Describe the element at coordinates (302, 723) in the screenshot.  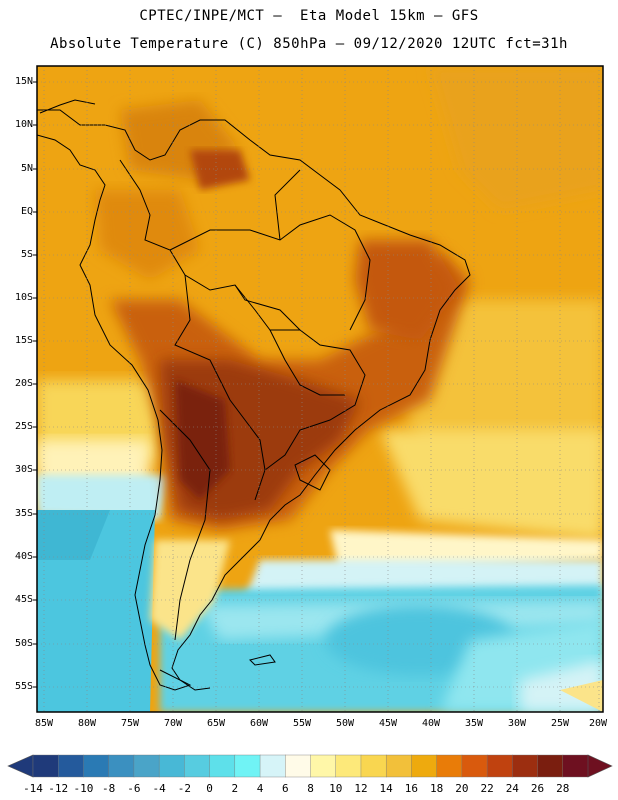
I see `lon-label: 55W` at that location.